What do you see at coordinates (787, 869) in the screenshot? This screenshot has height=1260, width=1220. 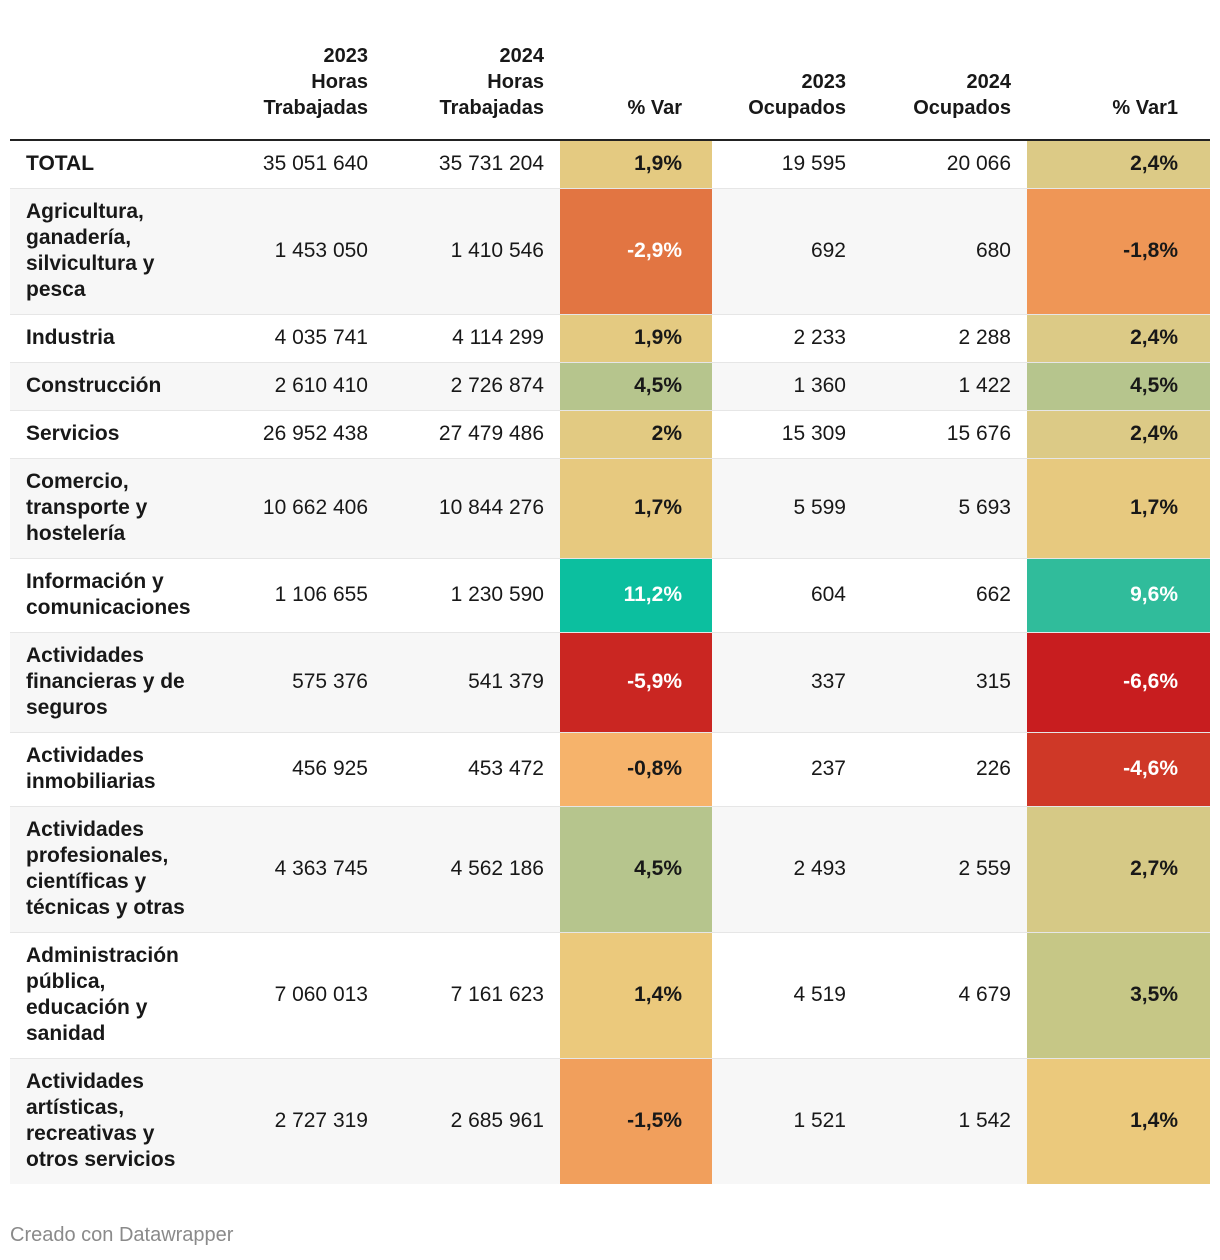 I see `employed-2023-cell: 2 493` at bounding box center [787, 869].